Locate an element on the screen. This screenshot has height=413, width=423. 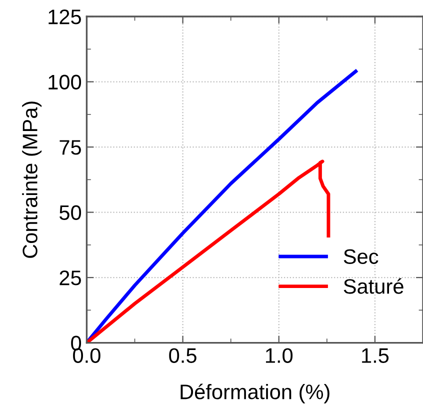
x-tick-label: 0.5 is located at coordinates (182, 355).